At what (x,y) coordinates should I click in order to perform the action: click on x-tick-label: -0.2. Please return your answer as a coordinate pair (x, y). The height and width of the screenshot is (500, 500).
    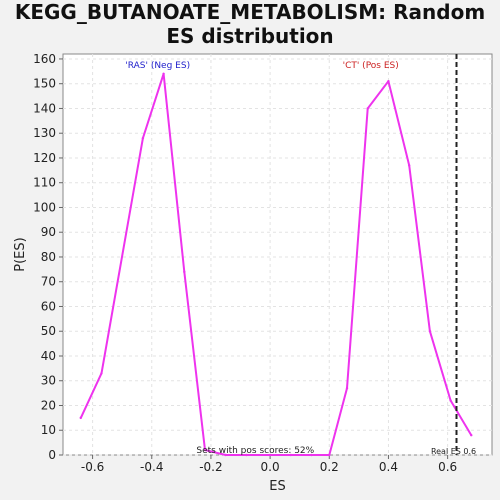
    Looking at the image, I should click on (210, 467).